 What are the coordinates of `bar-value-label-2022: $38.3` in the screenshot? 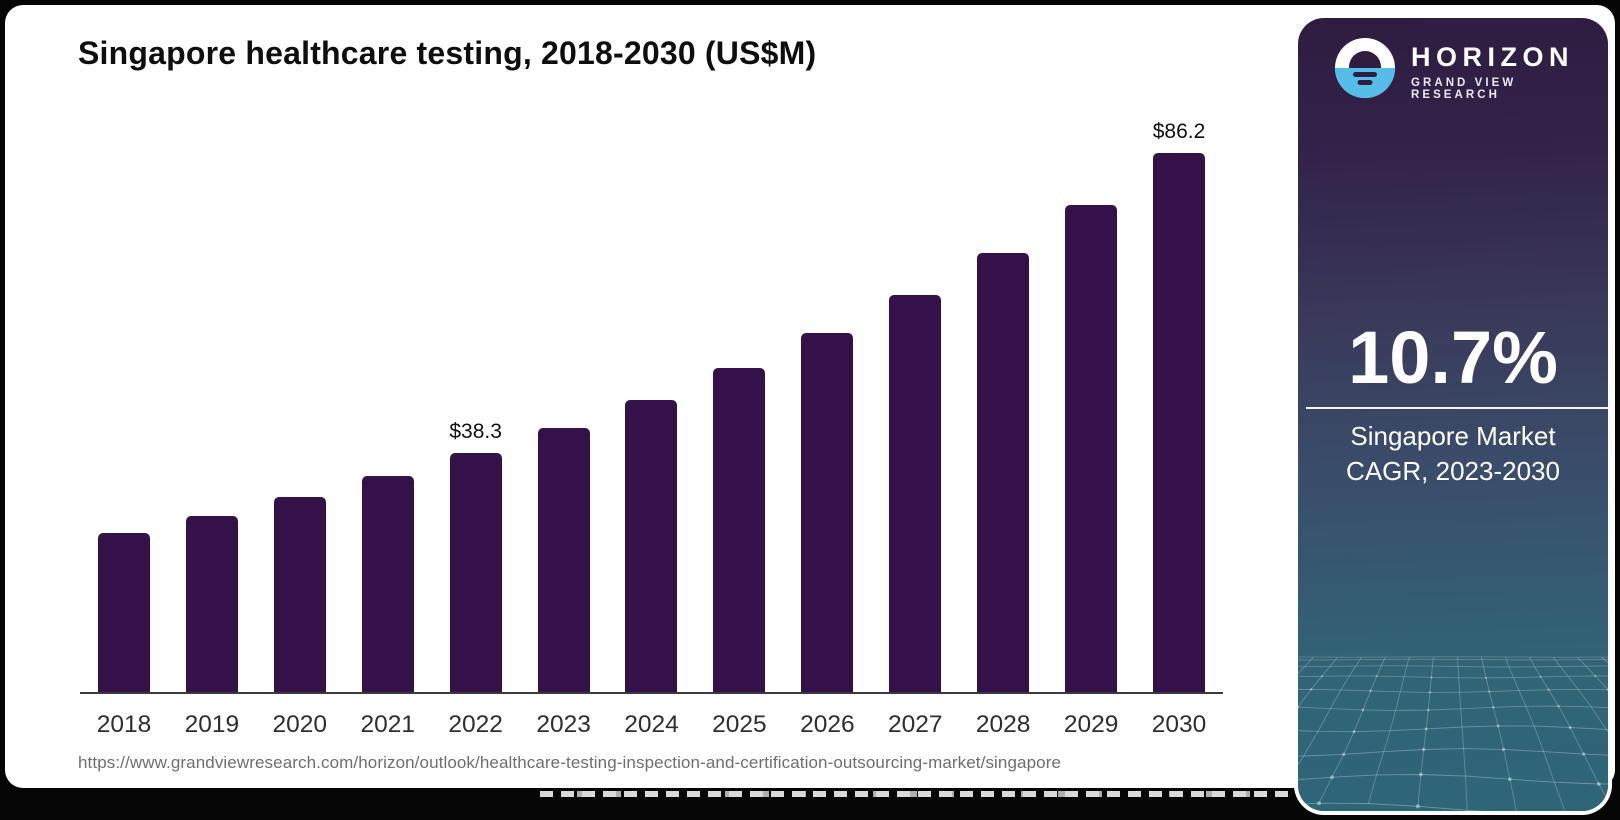 It's located at (475, 431).